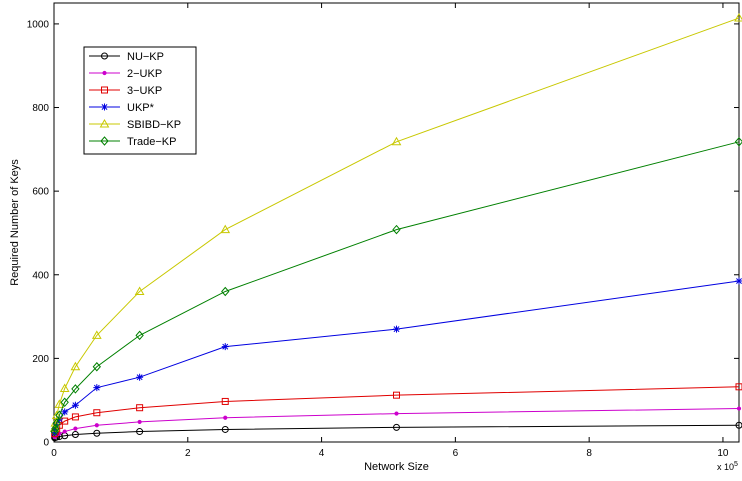 Image resolution: width=742 pixels, height=481 pixels. Describe the element at coordinates (589, 453) in the screenshot. I see `x-tick-label-4: 8` at that location.